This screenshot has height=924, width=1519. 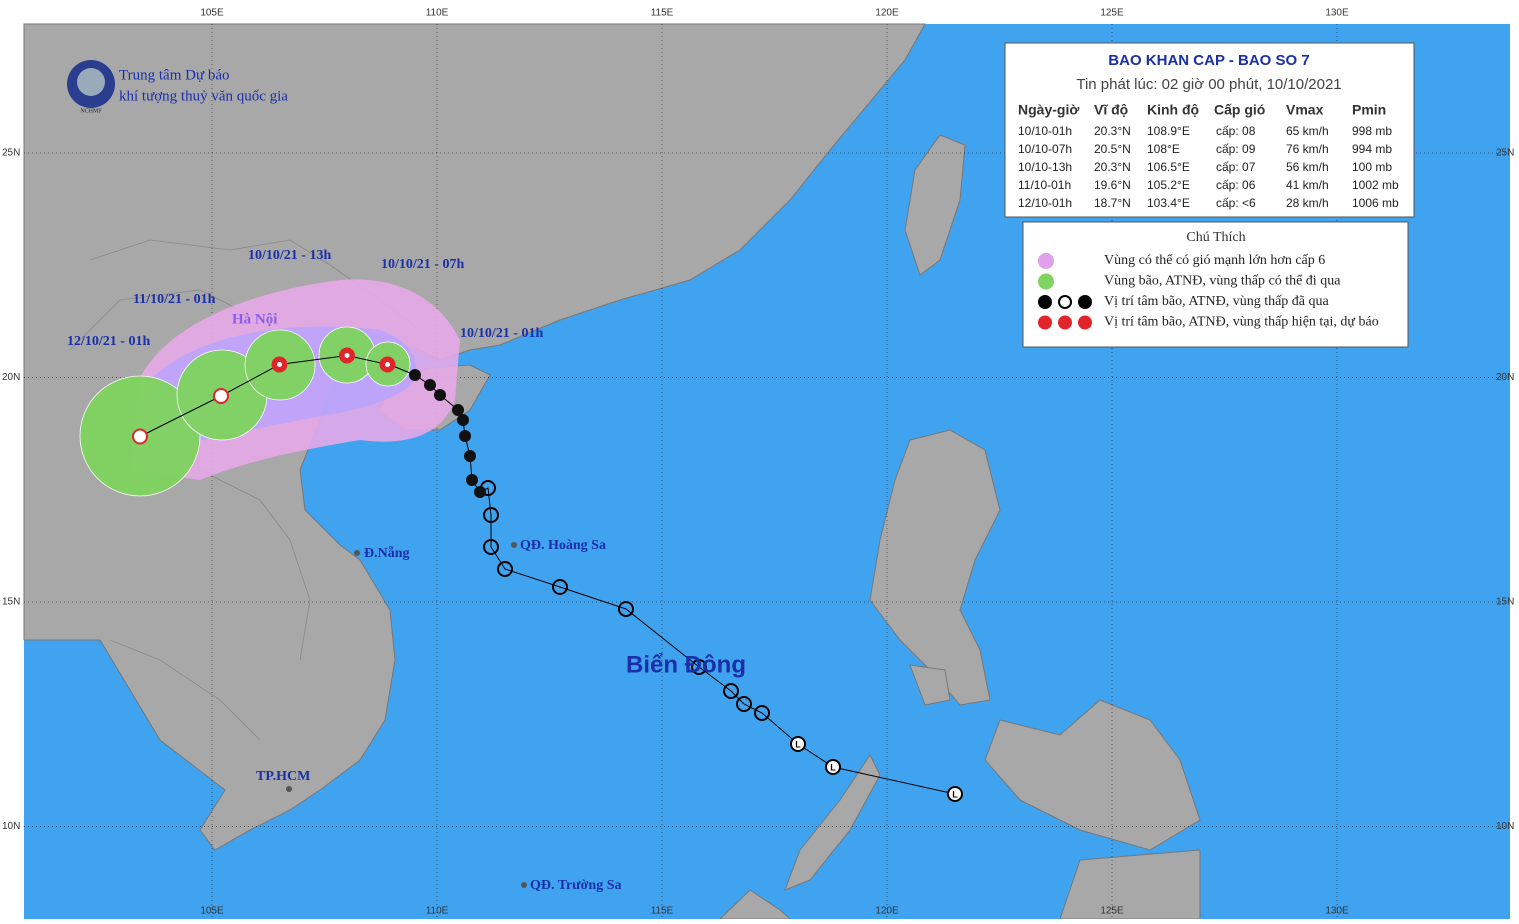 I want to click on city: TP.HCM, so click(x=283, y=776).